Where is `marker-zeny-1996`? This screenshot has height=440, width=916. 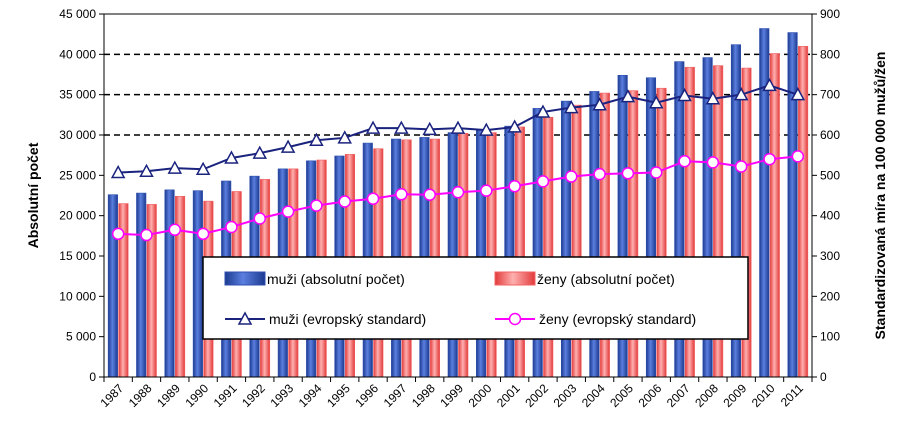
marker-zeny-1996 is located at coordinates (373, 198).